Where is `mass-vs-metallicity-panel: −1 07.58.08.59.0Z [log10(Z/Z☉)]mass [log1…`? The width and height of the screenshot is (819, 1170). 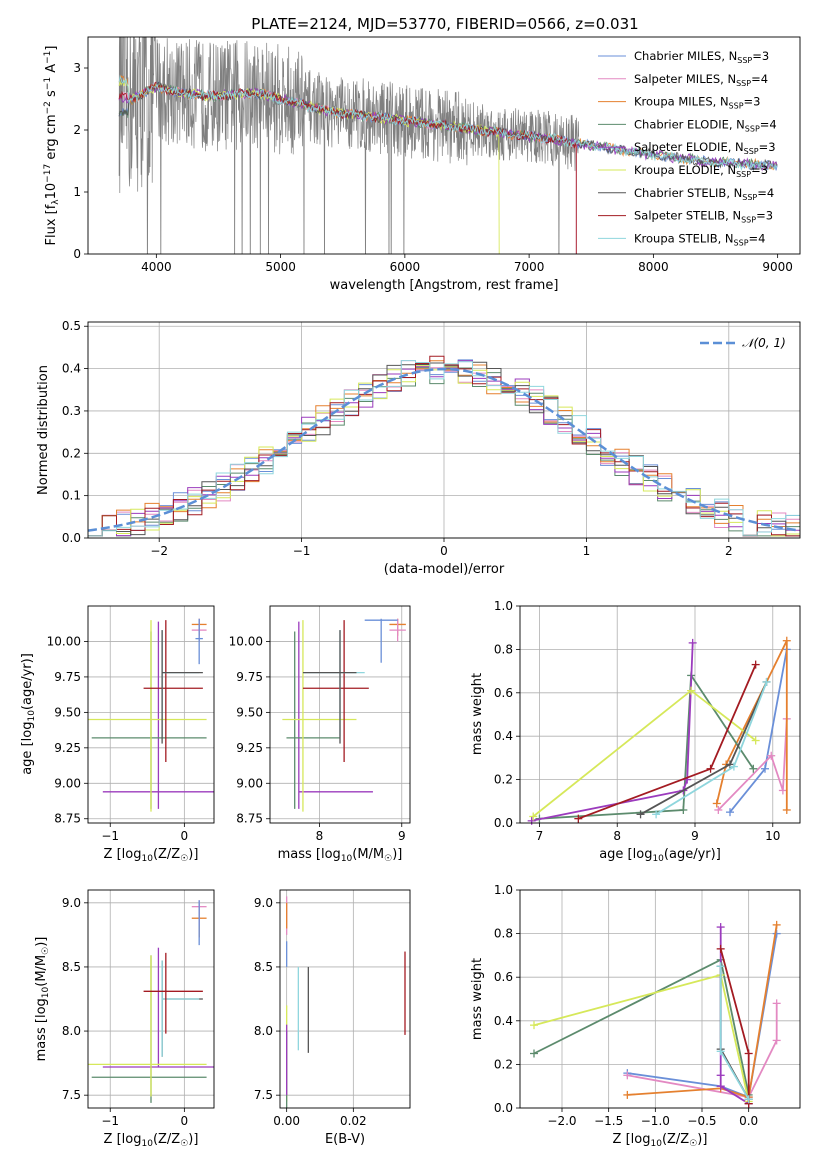 mass-vs-metallicity-panel: −1 07.58.08.59.0Z [log10(Z/Z☉)]mass [log1… is located at coordinates (124, 1019).